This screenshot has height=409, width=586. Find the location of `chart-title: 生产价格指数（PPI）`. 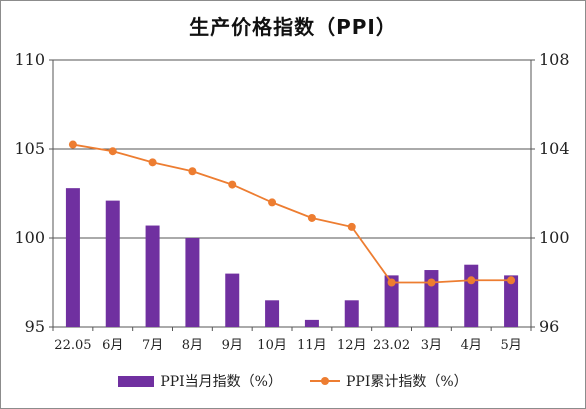

chart-title: 生产价格指数（PPI） is located at coordinates (293, 27).